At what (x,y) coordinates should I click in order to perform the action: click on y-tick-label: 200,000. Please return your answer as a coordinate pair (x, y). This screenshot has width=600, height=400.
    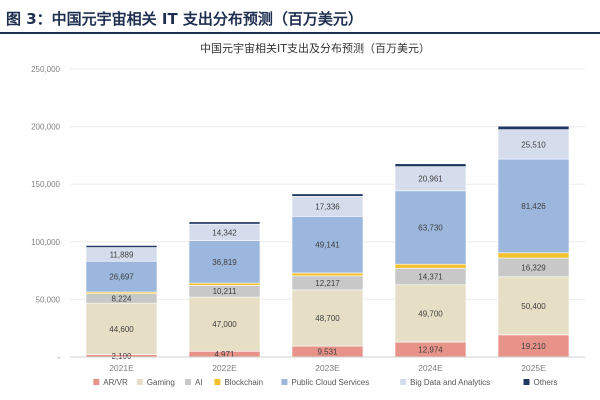
    Looking at the image, I should click on (45, 127).